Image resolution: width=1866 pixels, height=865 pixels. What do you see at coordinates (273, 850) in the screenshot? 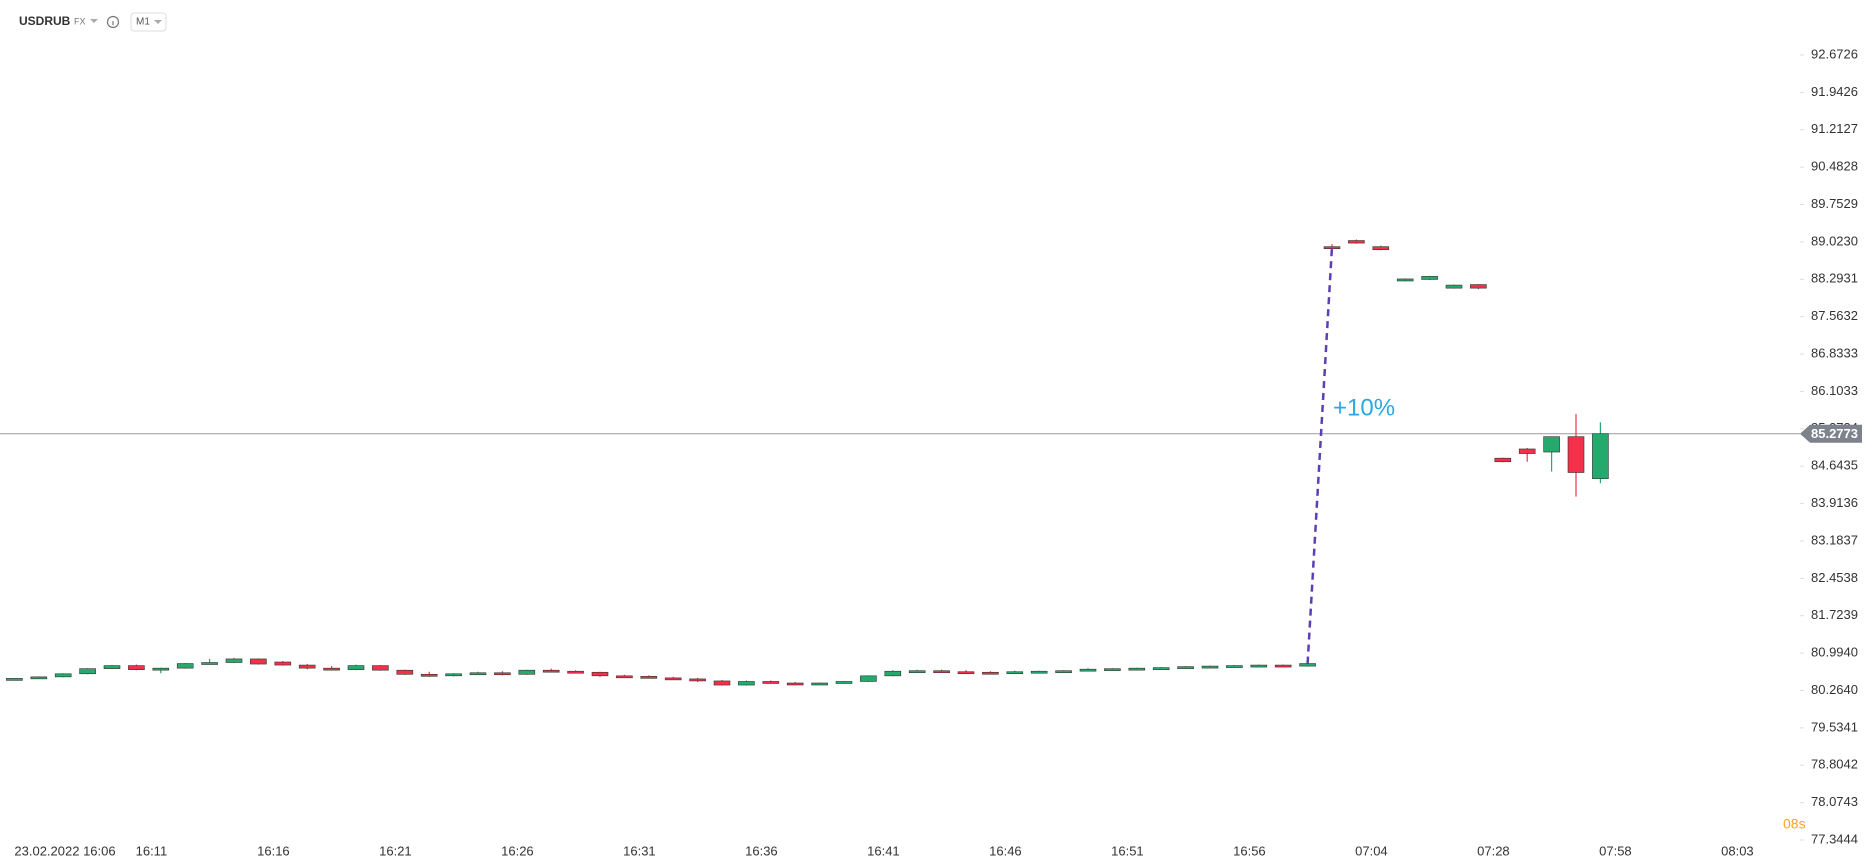
I see `x-tick-label: 16:16` at bounding box center [273, 850].